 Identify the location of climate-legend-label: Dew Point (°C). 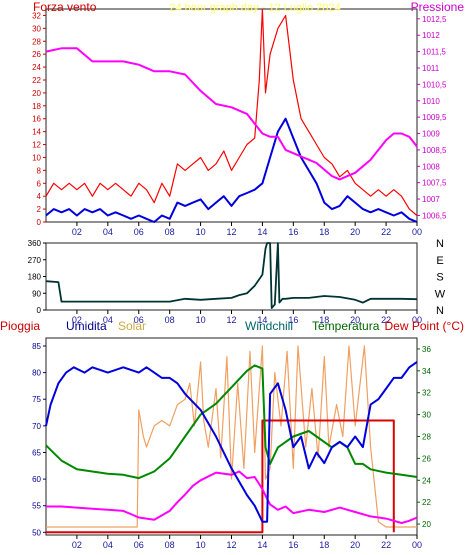
(424, 326).